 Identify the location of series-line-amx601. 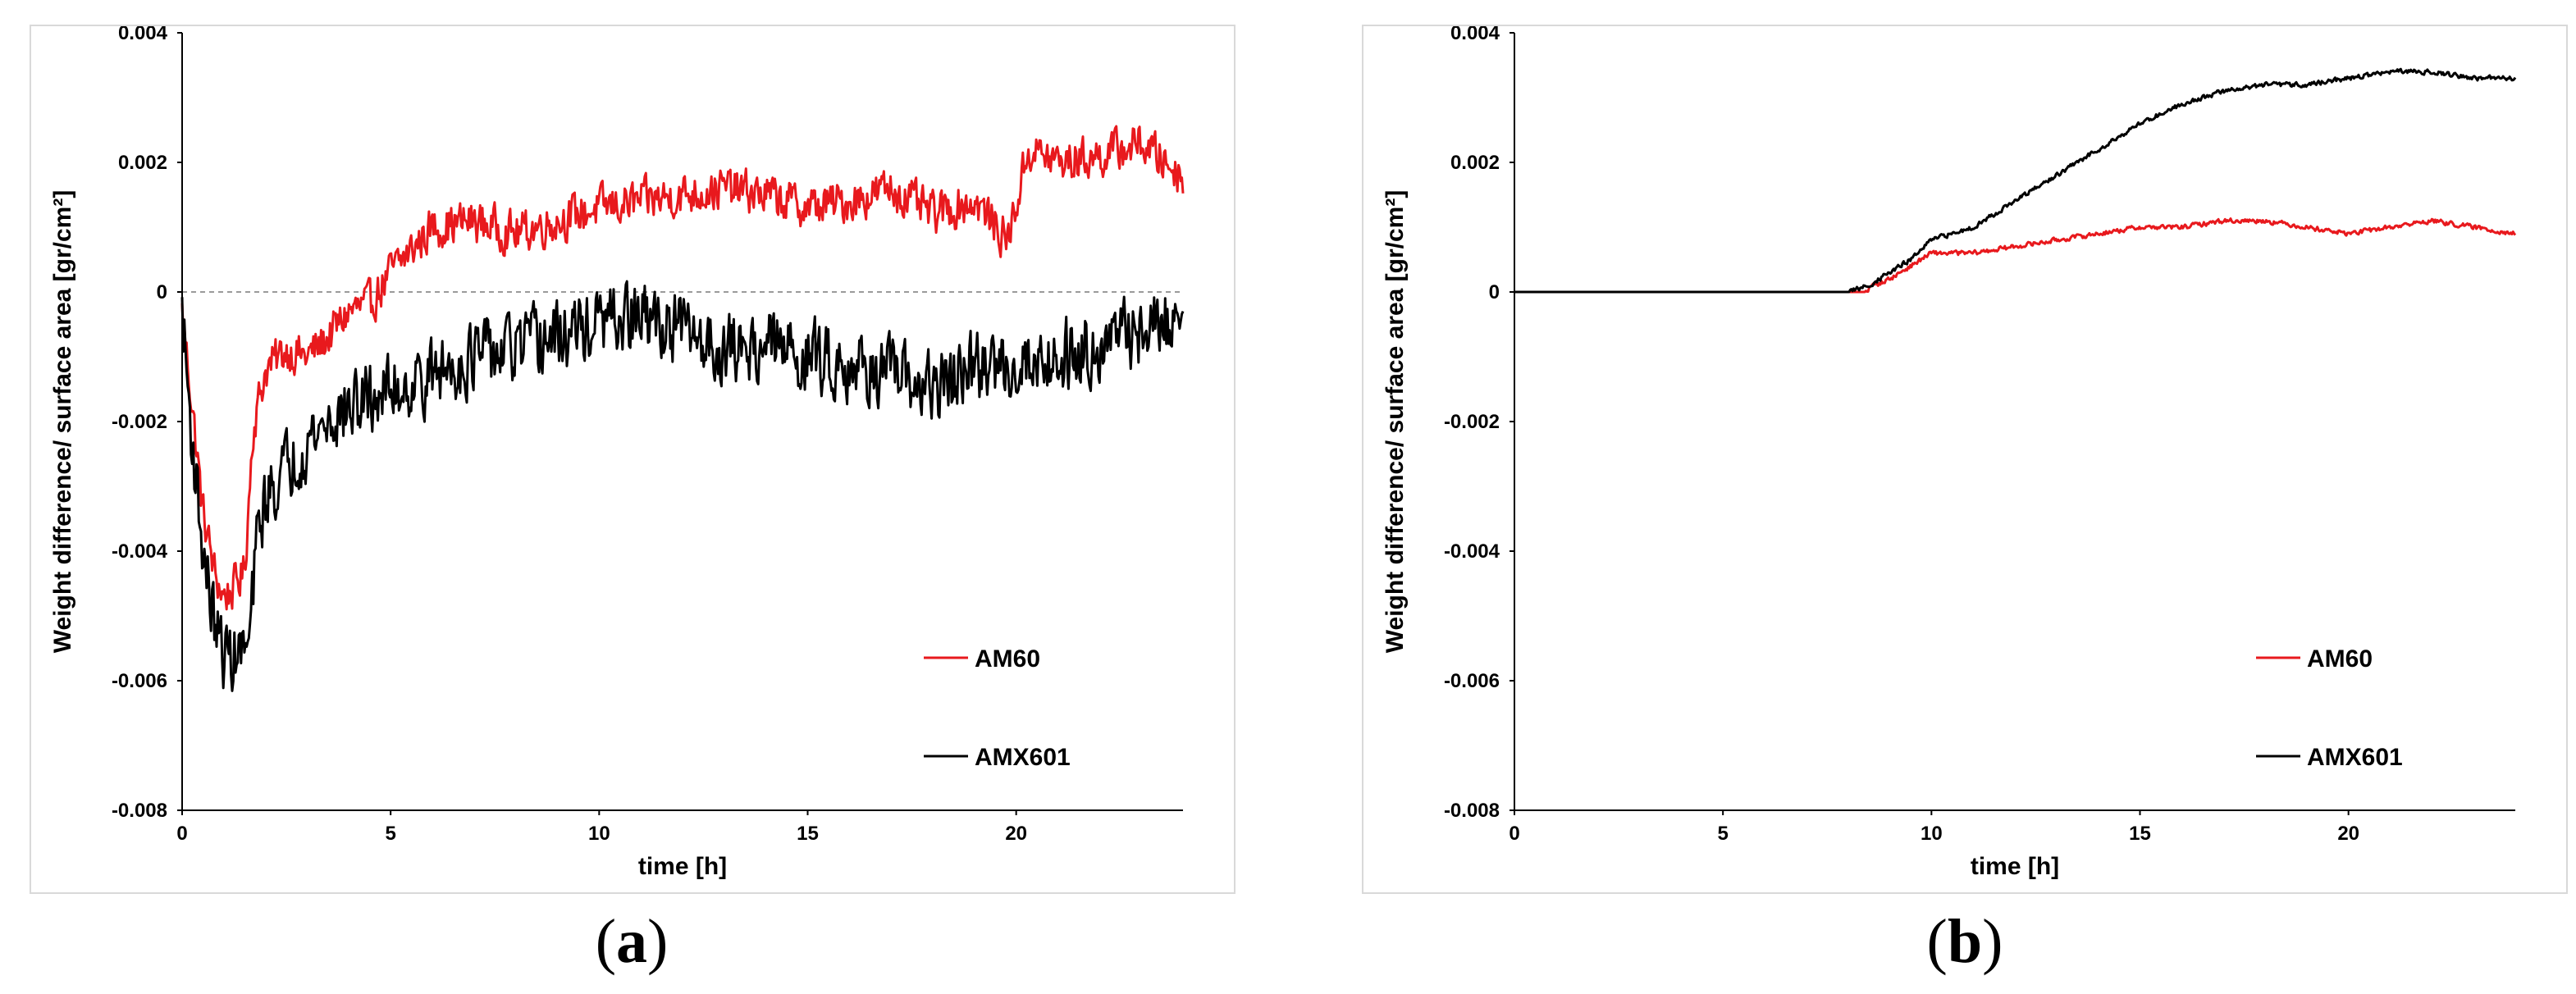
(2015, 180).